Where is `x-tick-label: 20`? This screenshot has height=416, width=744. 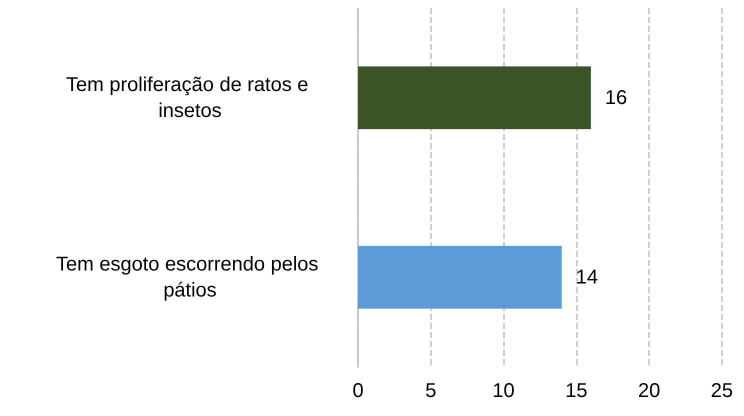
x-tick-label: 20 is located at coordinates (649, 391).